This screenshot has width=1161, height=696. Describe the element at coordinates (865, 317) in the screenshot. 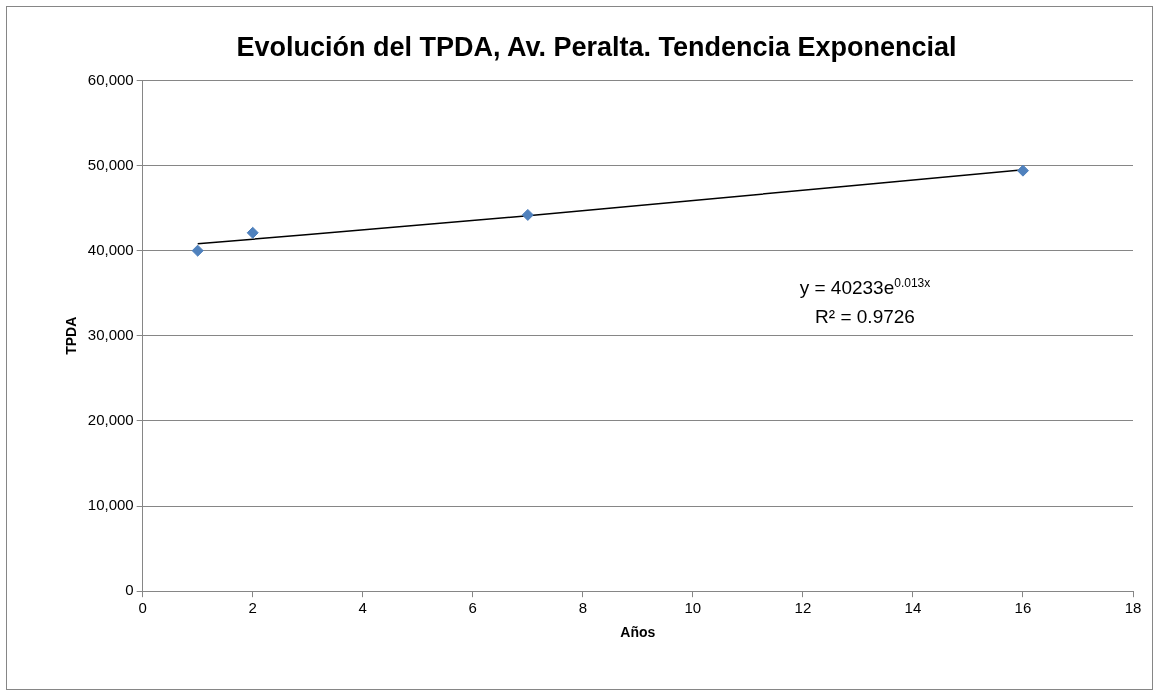

I see `annotation: R² = 0.9726` at that location.